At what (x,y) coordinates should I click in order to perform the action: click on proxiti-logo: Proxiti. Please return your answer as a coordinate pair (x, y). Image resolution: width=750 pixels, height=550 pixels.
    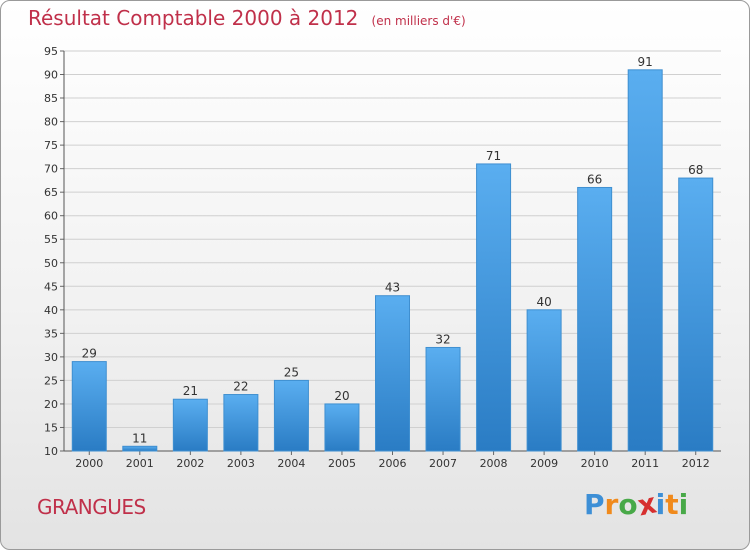
    Looking at the image, I should click on (636, 504).